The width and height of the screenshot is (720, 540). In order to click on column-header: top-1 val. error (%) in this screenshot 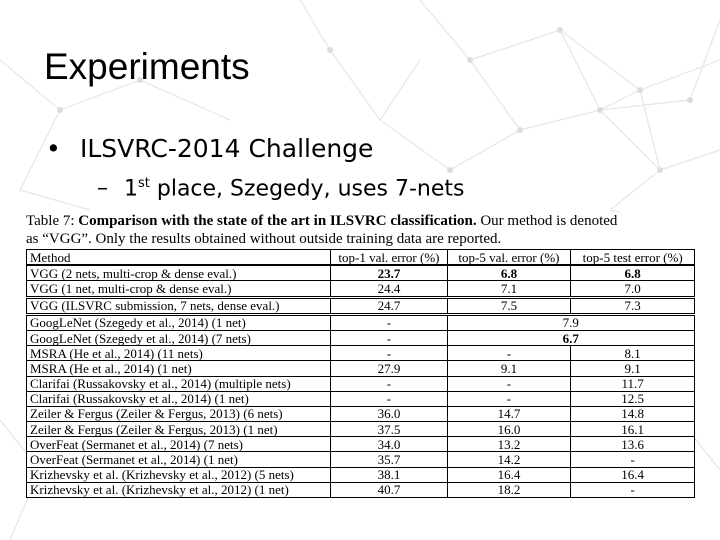, I will do `click(389, 258)`.